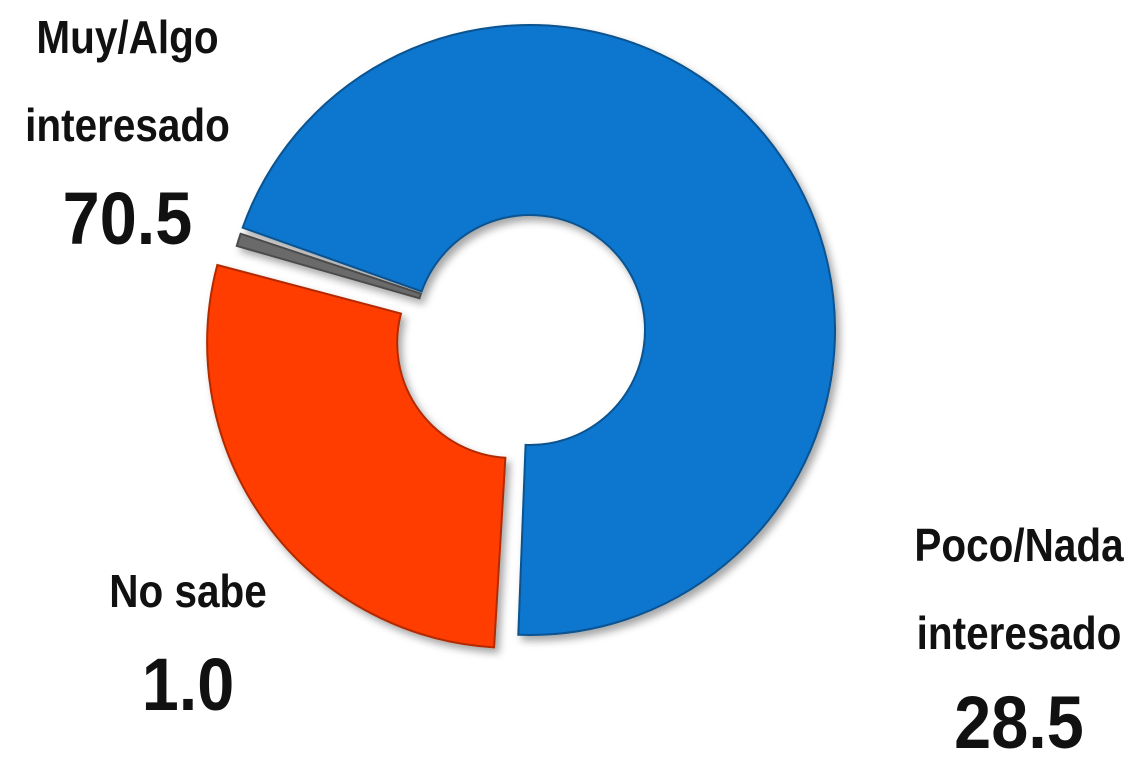 Image resolution: width=1138 pixels, height=764 pixels. I want to click on label-no-sabe: No sabe 1.0, so click(188, 645).